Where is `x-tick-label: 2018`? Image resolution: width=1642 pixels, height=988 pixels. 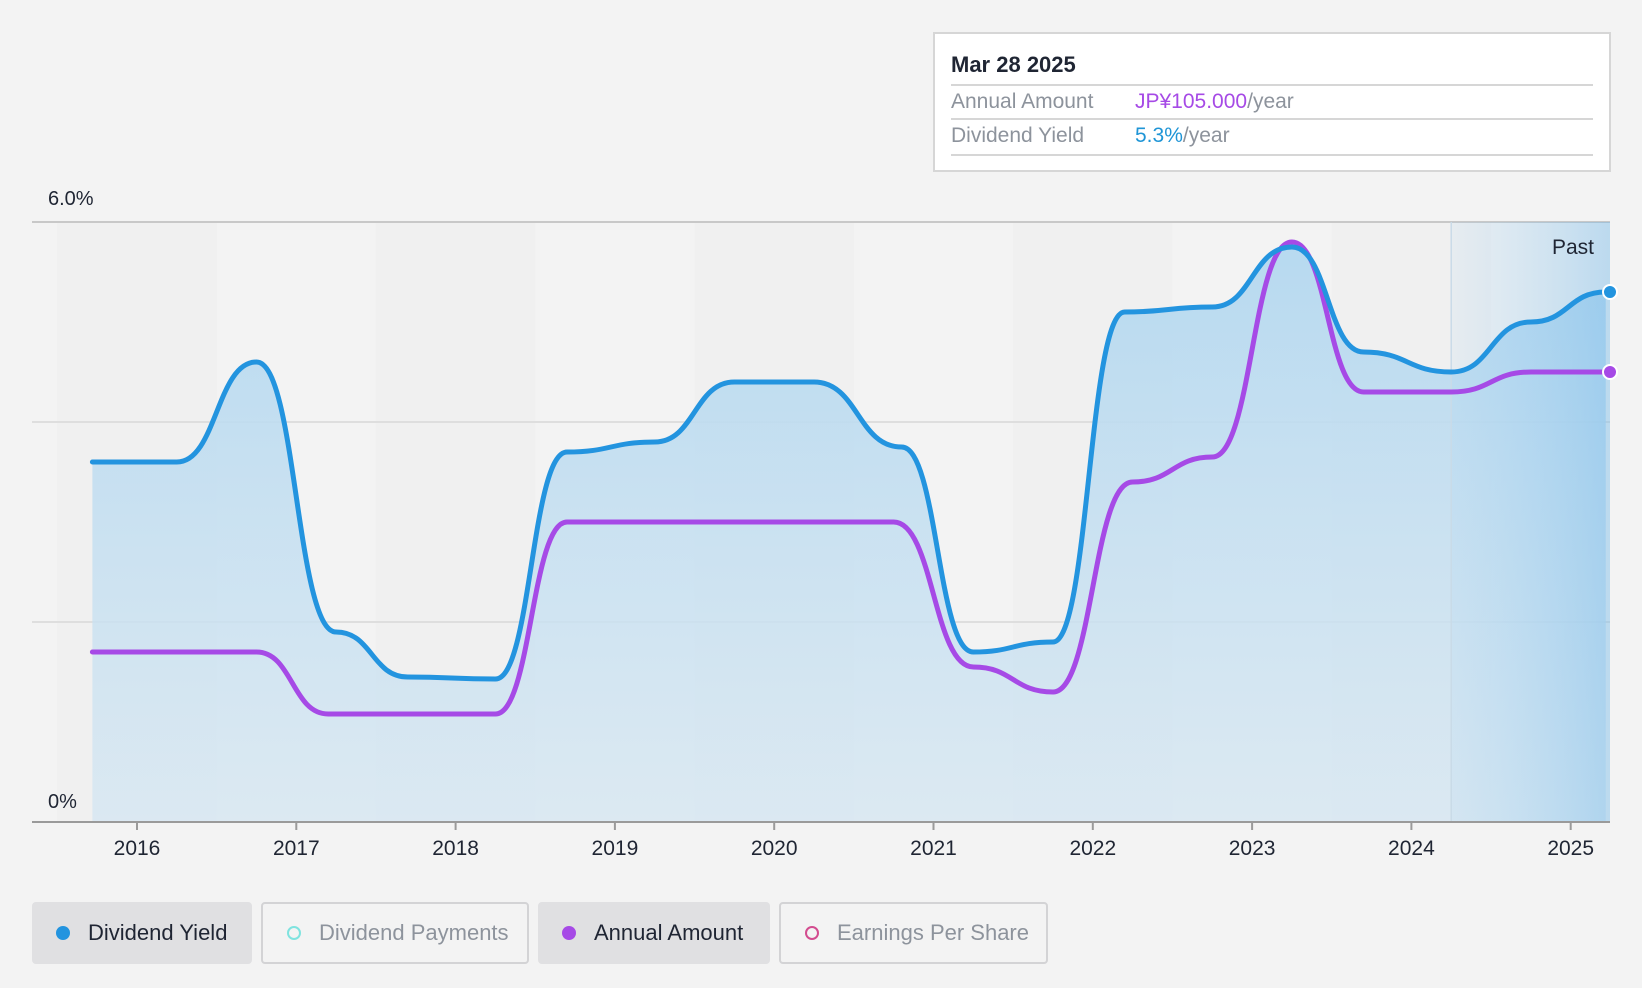
x-tick-label: 2018 is located at coordinates (455, 848).